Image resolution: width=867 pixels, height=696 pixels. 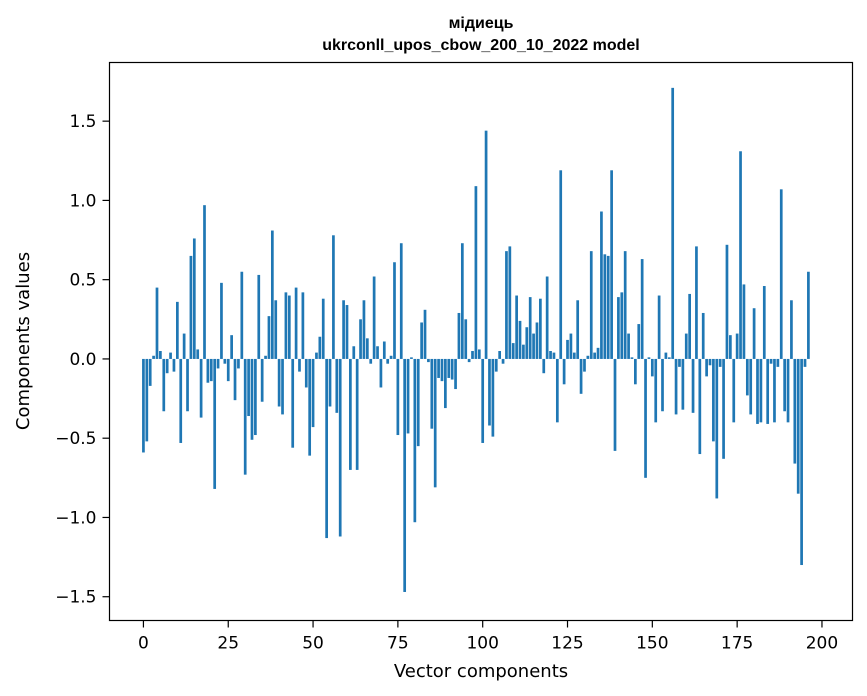 I want to click on chart-title: мідиець, so click(x=481, y=23).